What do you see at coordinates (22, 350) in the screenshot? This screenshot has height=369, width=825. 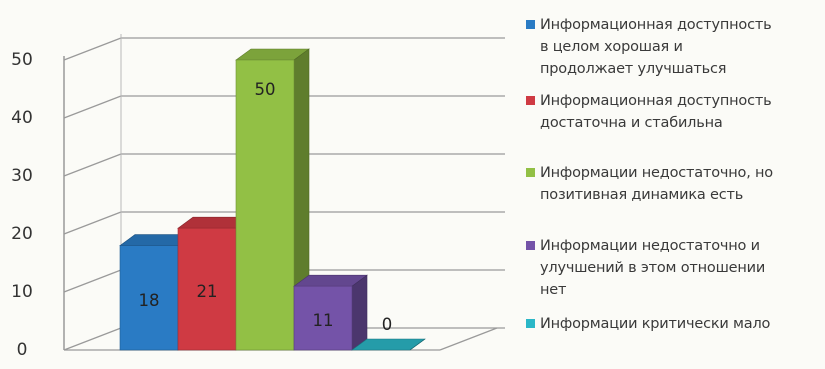 I see `y-tick-label-0: 0` at bounding box center [22, 350].